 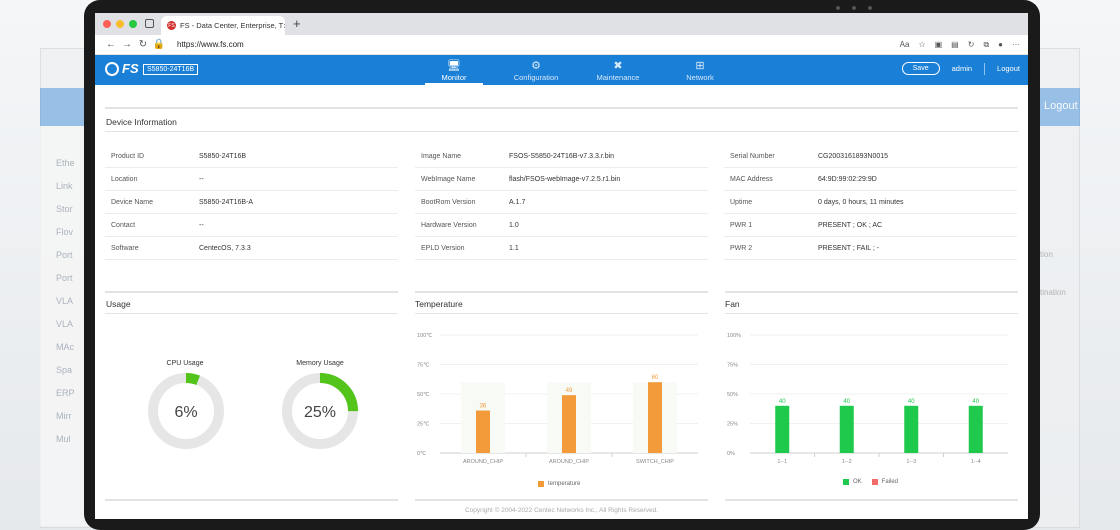 What do you see at coordinates (441, 156) in the screenshot?
I see `info-label: Image Name` at bounding box center [441, 156].